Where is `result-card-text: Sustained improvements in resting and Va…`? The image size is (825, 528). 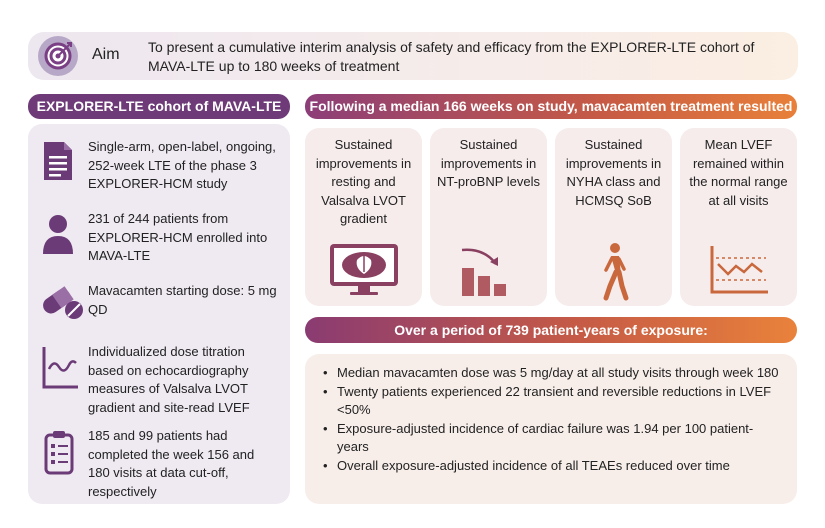 result-card-text: Sustained improvements in resting and Va… is located at coordinates (363, 181).